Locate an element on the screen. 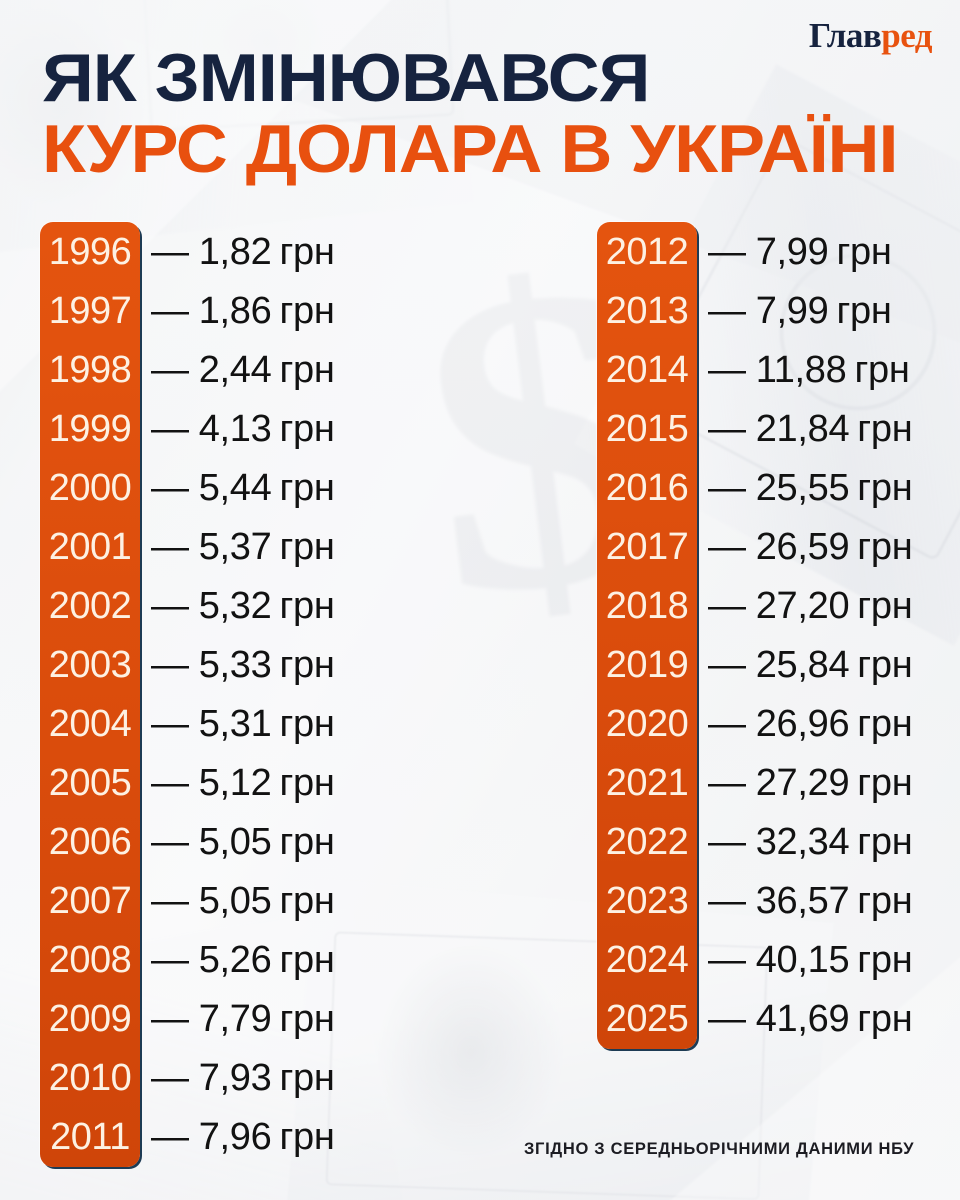  table-row: 2015 —21,84 грн is located at coordinates (755, 428).